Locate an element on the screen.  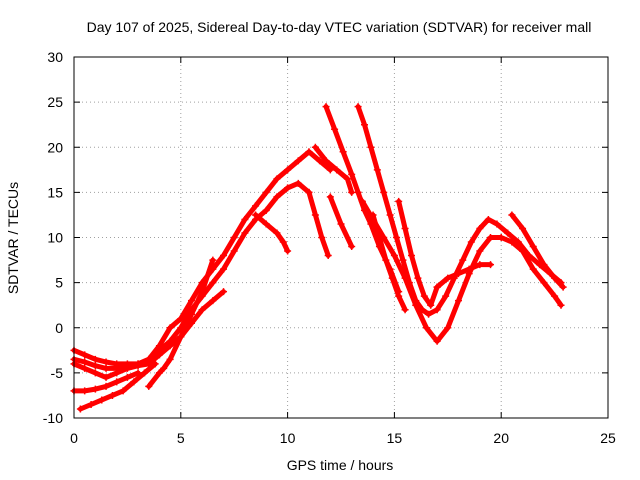
y-tick-label: 10 is located at coordinates (55, 238).